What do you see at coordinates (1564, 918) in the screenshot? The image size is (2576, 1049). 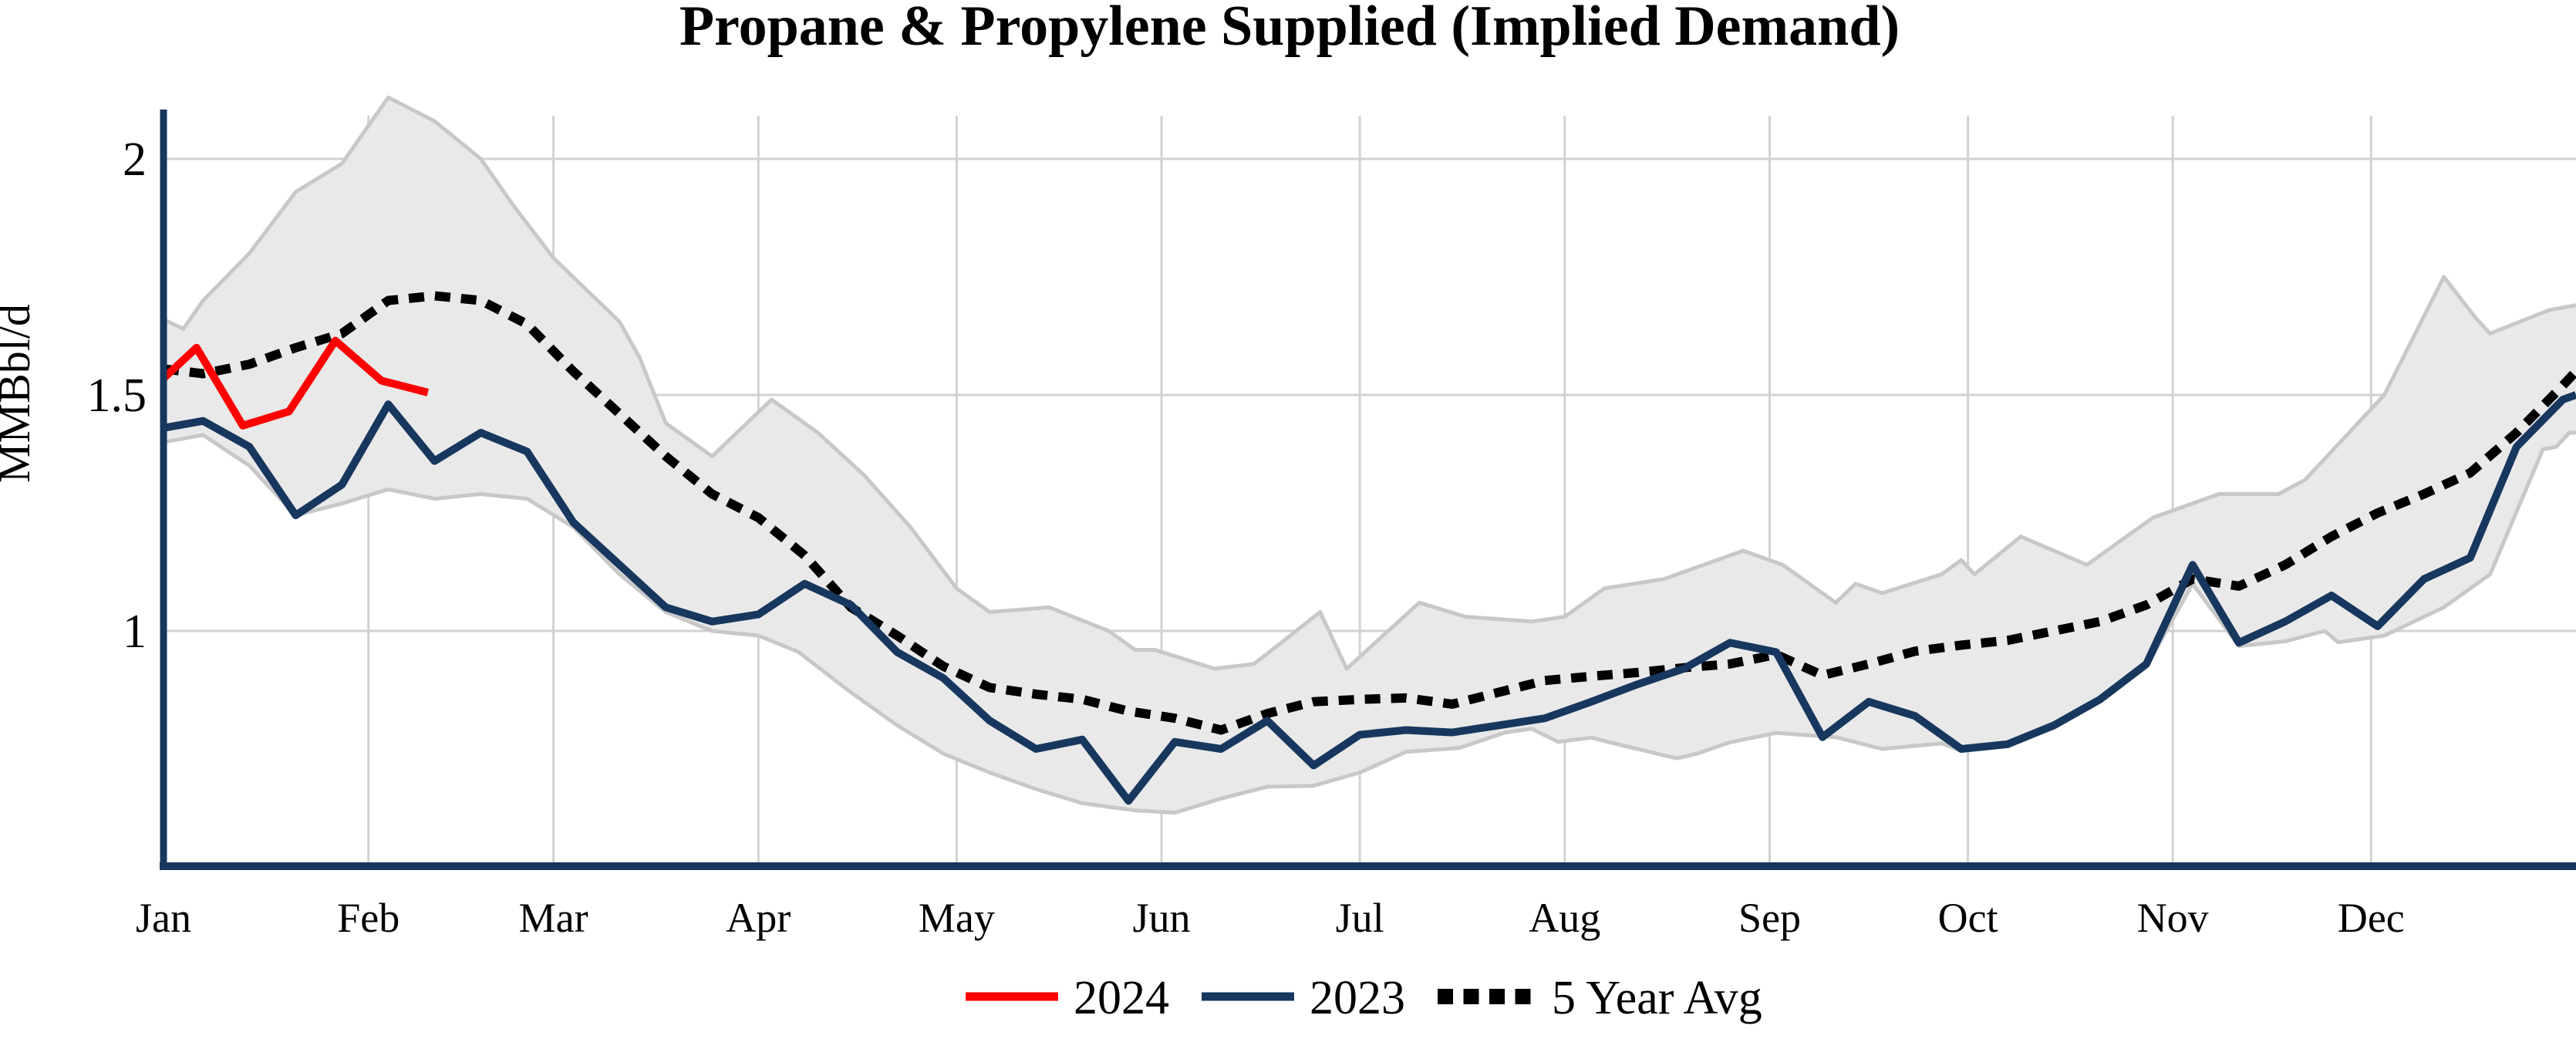 I see `x-tick-label: Aug` at bounding box center [1564, 918].